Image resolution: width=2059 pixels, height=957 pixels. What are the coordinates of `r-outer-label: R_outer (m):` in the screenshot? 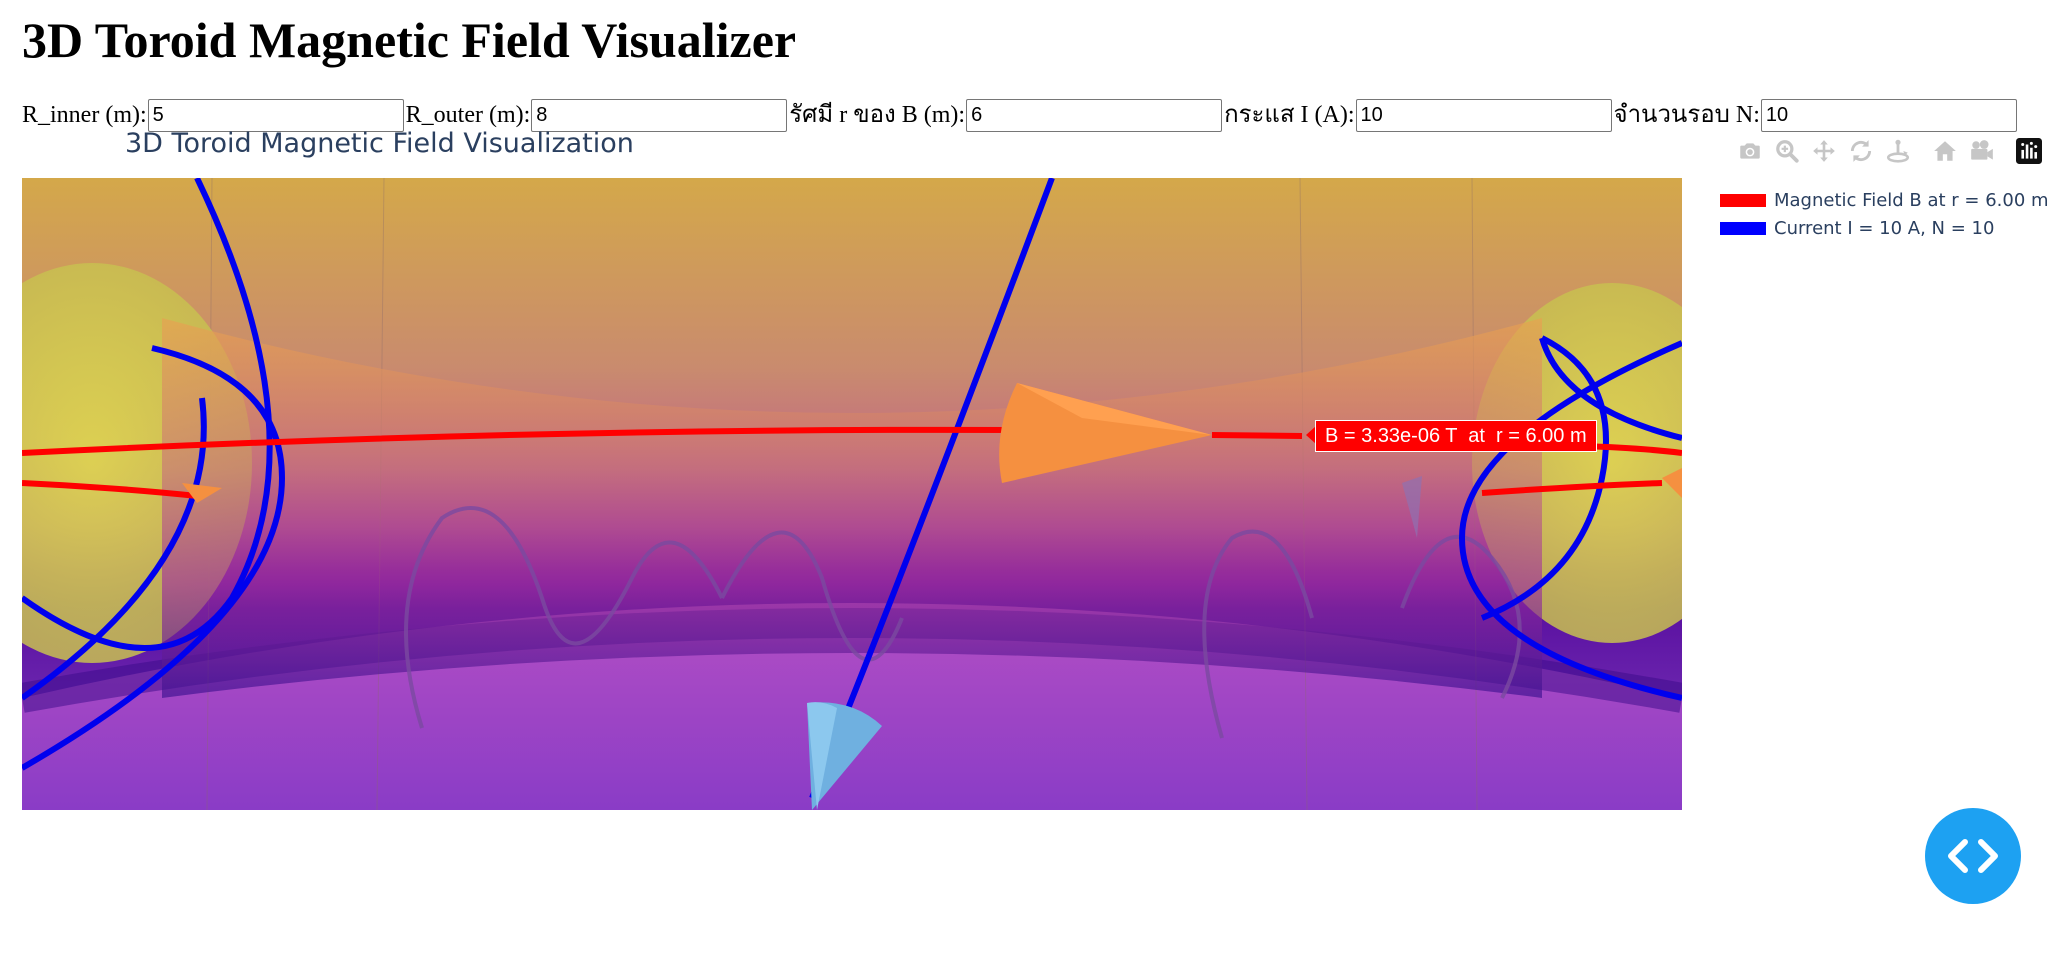 It's located at (468, 115).